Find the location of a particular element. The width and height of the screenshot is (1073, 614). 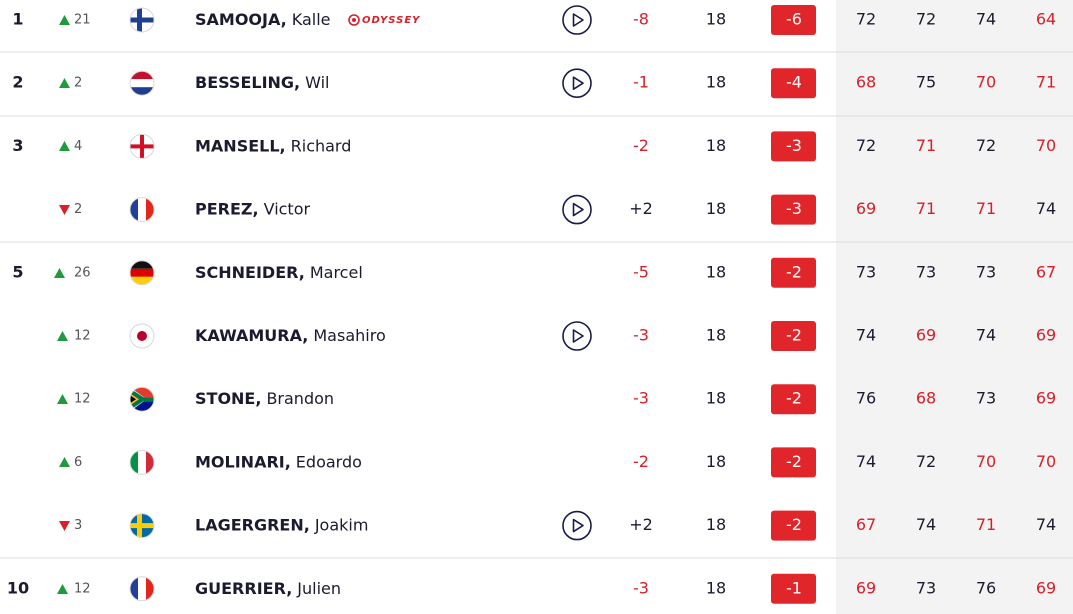

first-name: Victor is located at coordinates (287, 208).